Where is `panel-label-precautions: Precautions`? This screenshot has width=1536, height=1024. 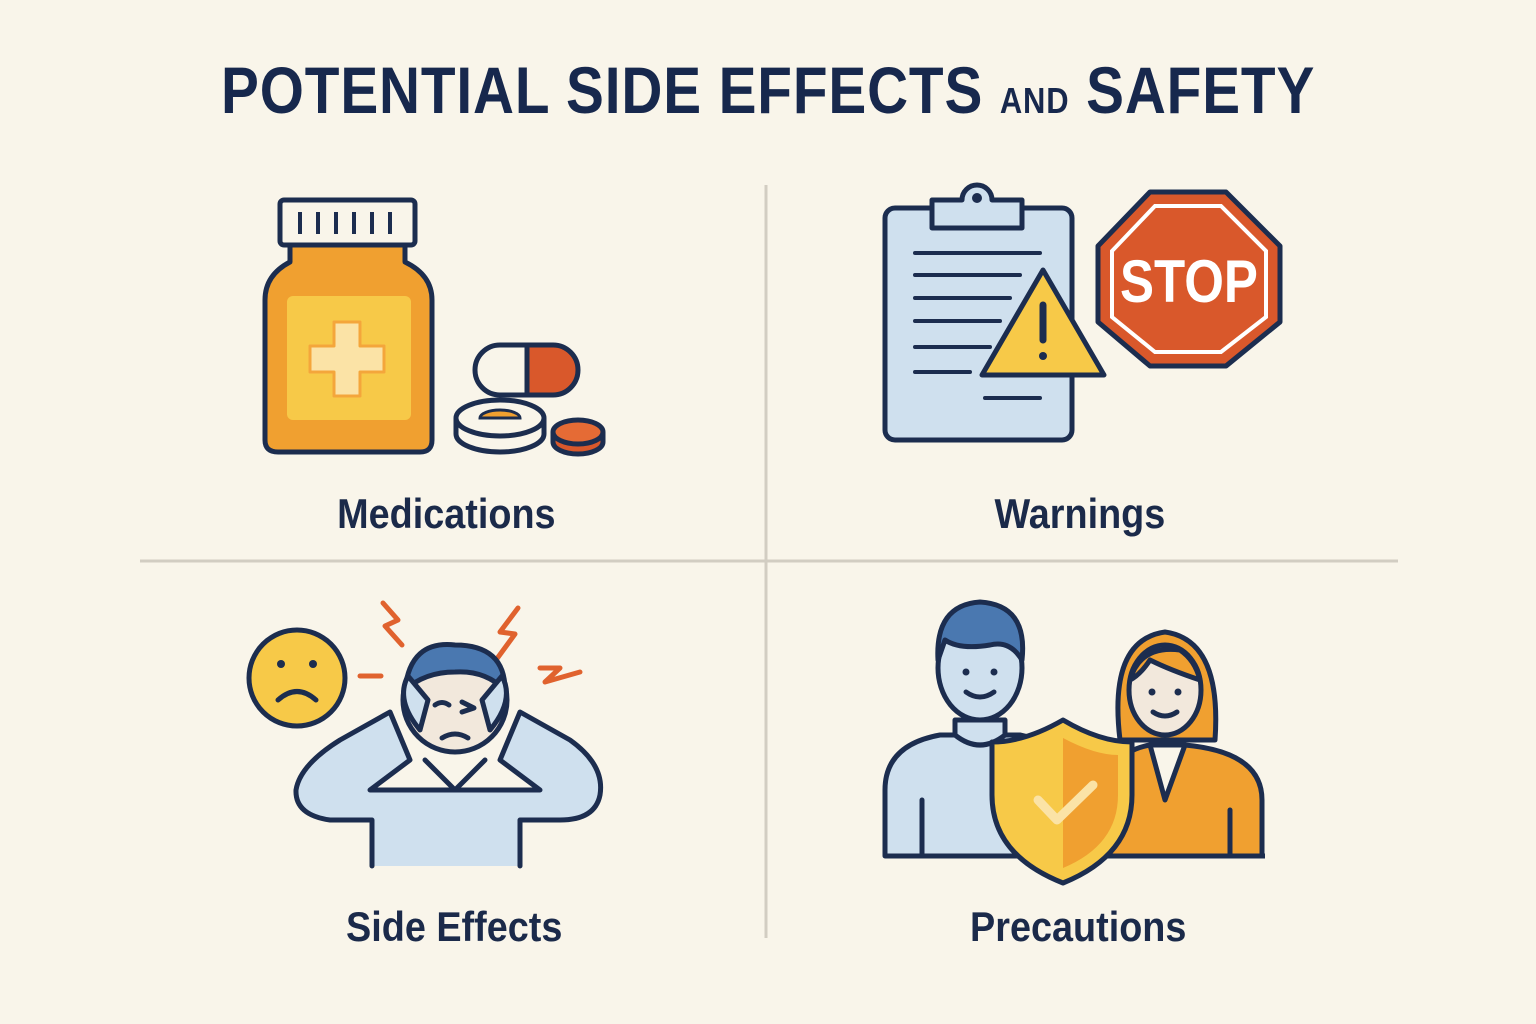
panel-label-precautions: Precautions is located at coordinates (1078, 927).